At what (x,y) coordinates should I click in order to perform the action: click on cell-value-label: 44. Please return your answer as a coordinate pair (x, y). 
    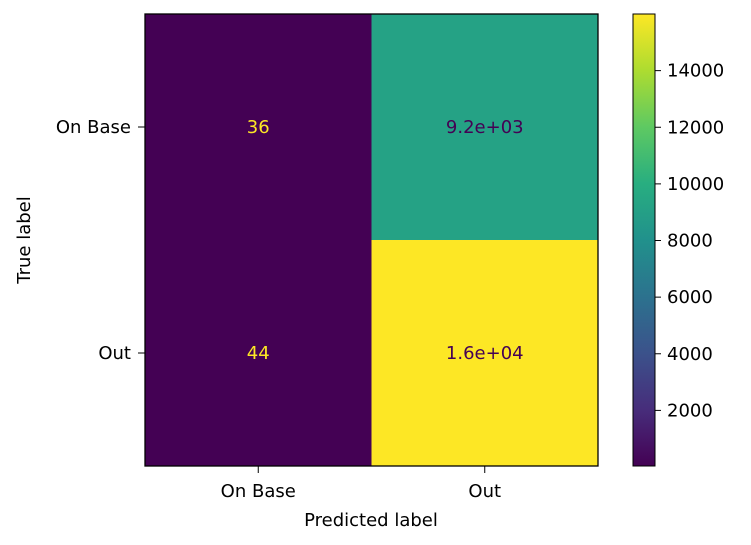
    Looking at the image, I should click on (258, 353).